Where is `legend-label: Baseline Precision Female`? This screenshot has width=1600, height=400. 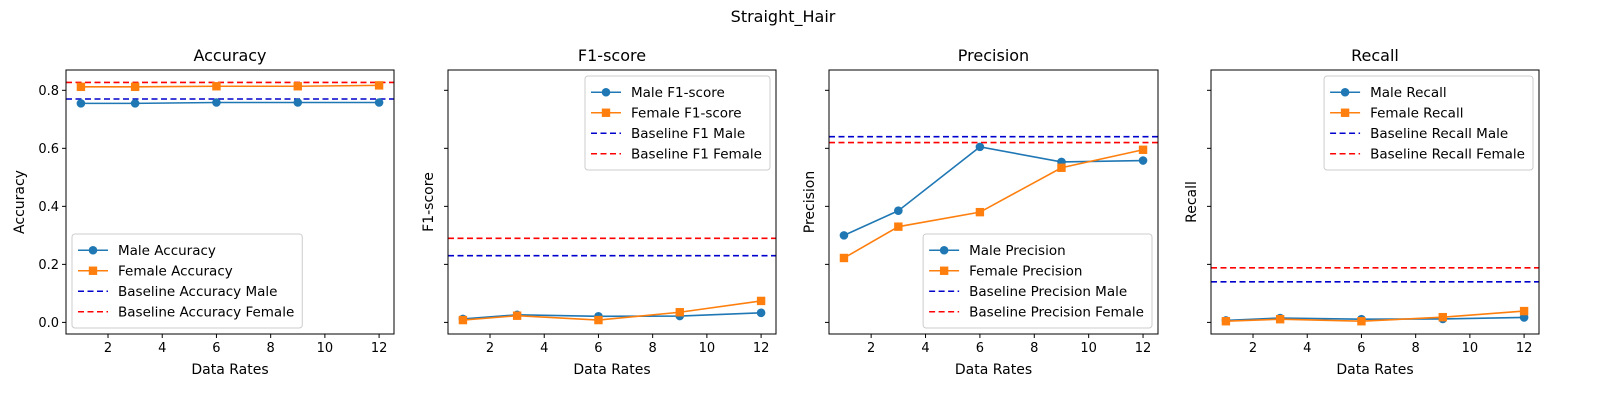
legend-label: Baseline Precision Female is located at coordinates (1056, 312).